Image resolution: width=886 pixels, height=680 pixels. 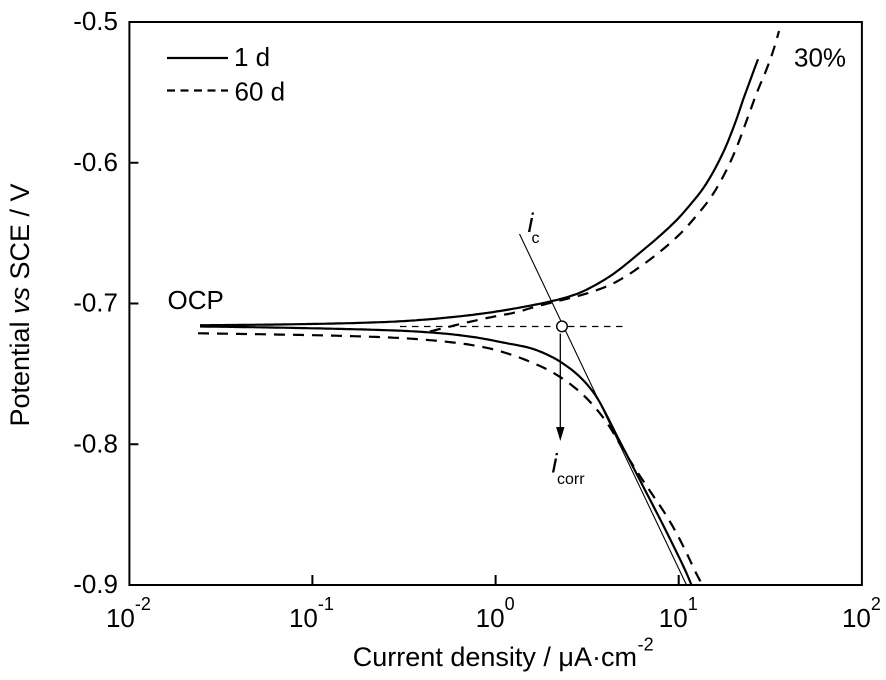 What do you see at coordinates (252, 57) in the screenshot?
I see `svg-text: 1 d` at bounding box center [252, 57].